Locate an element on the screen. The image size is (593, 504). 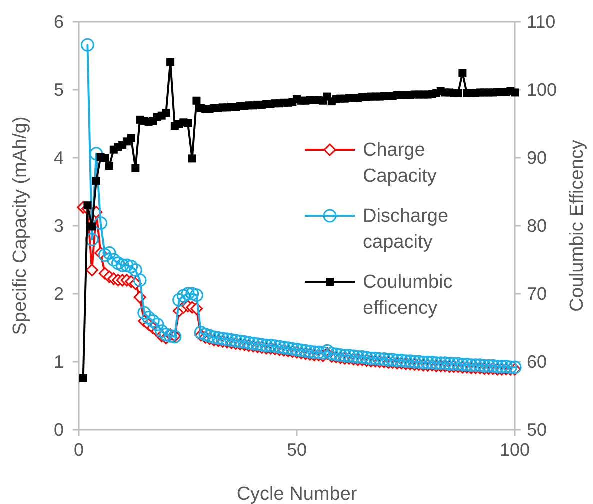
y-tick-label: 3 is located at coordinates (59, 226).